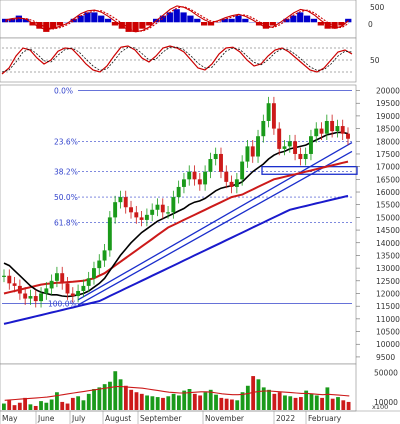  What do you see at coordinates (78, 418) in the screenshot?
I see `x-axis-label: July` at bounding box center [78, 418].